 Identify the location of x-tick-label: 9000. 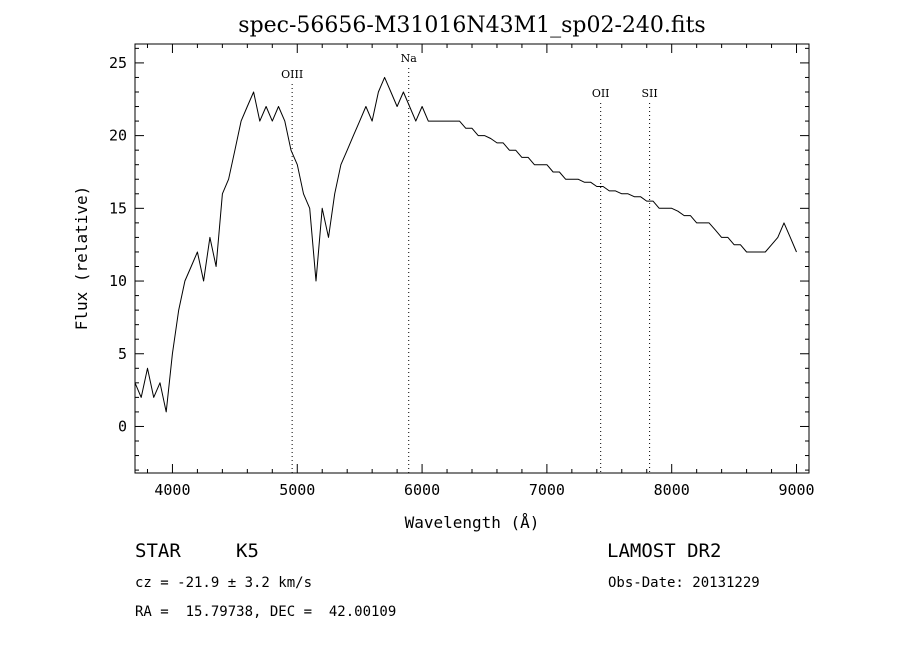
(796, 490).